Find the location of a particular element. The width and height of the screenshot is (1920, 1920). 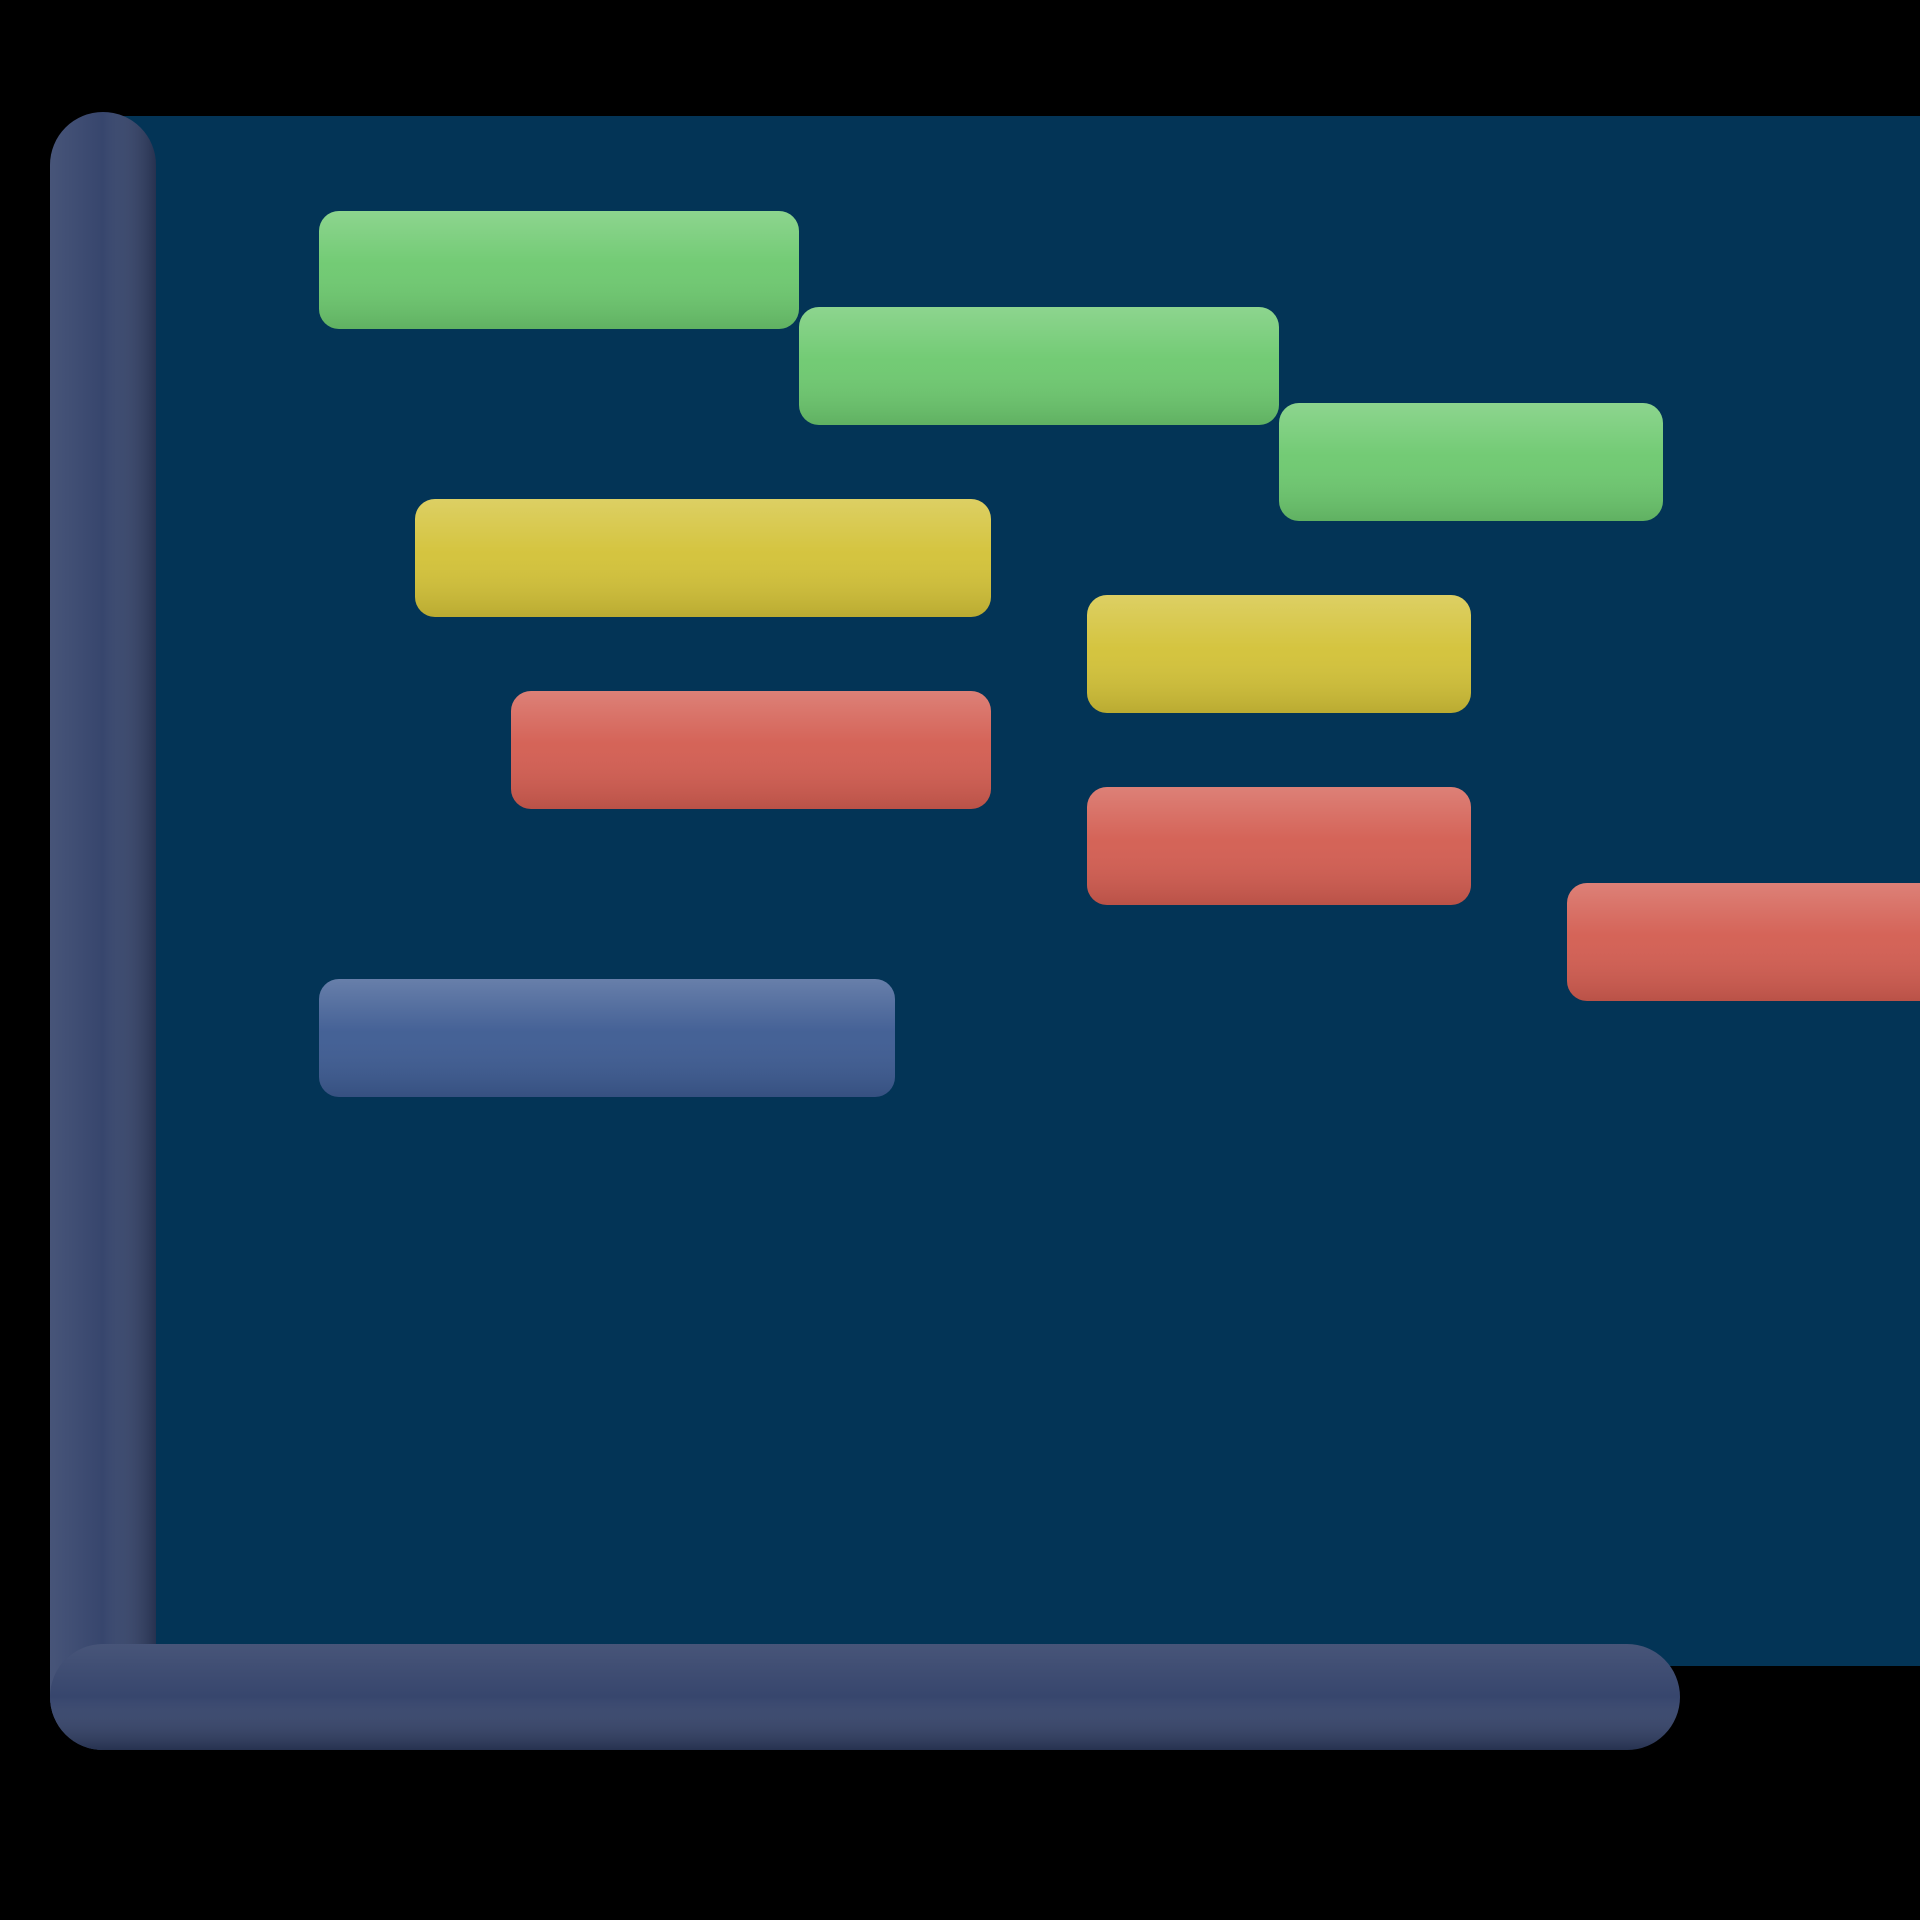

y-axis-sheen is located at coordinates (103, 931).